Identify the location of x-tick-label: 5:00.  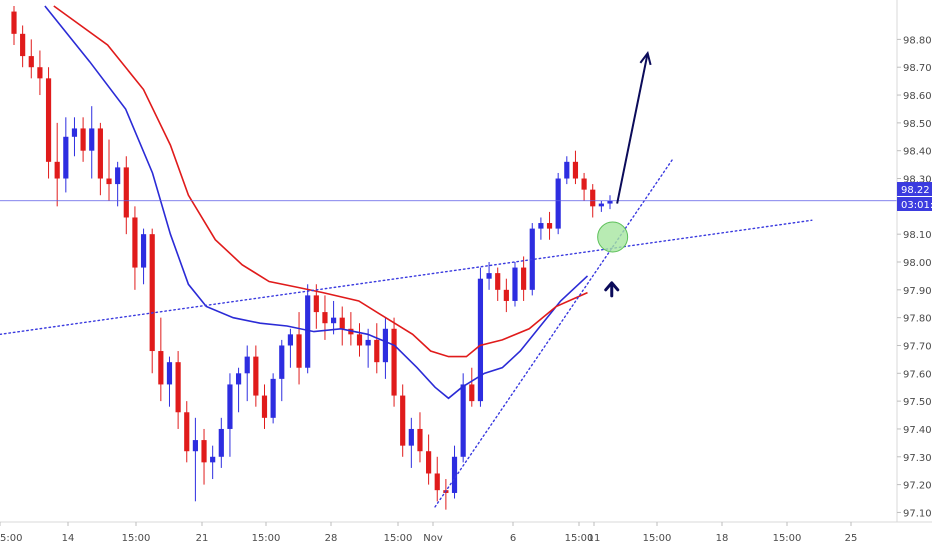
(11, 538).